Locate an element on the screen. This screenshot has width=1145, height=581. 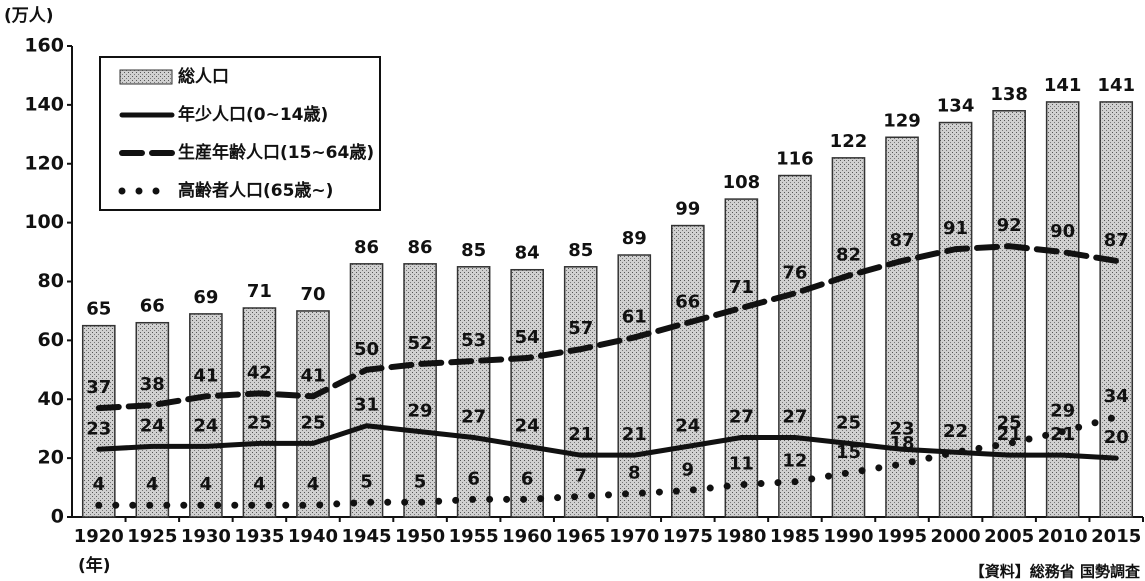
data-label: 84 is located at coordinates (527, 253).